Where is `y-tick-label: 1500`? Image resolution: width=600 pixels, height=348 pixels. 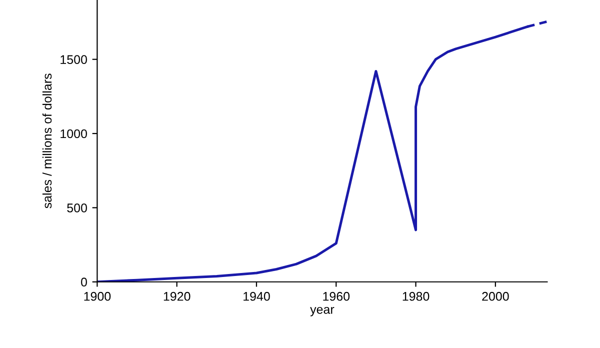
y-tick-label: 1500 is located at coordinates (73, 59).